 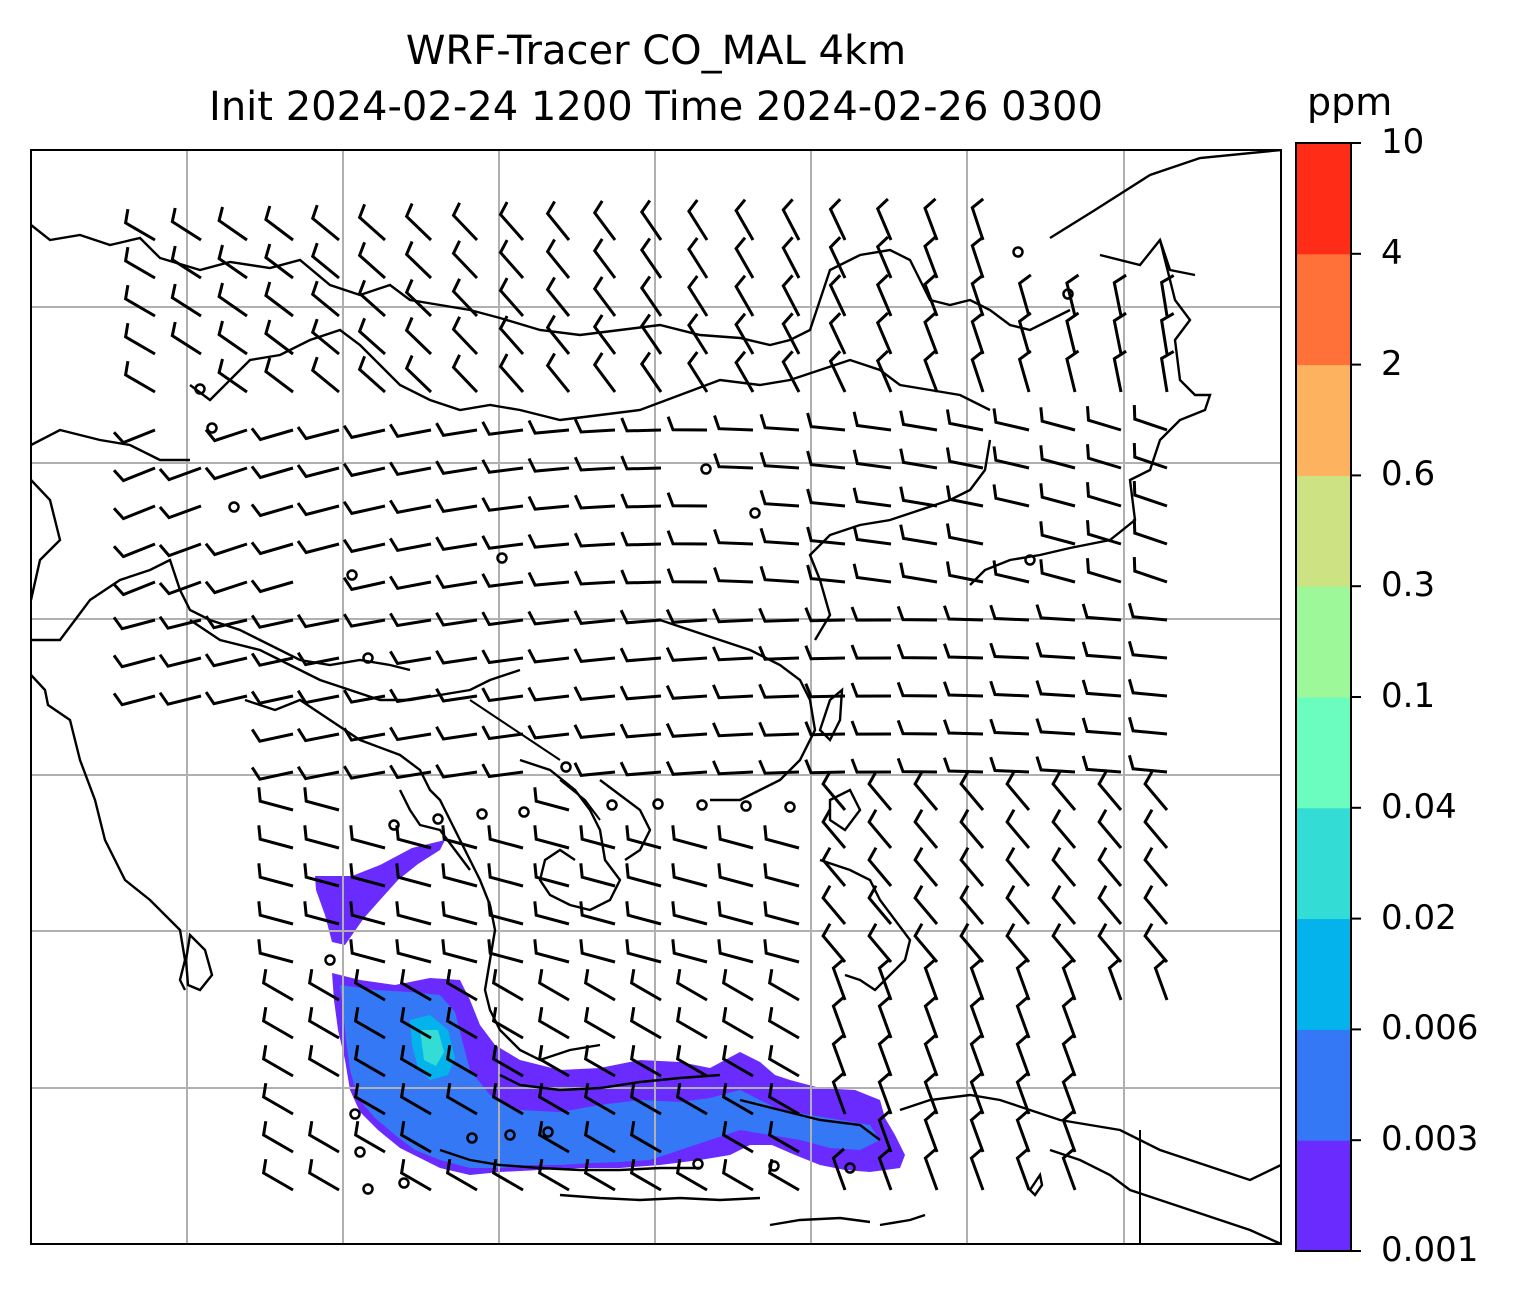 What do you see at coordinates (1408, 585) in the screenshot?
I see `colorbar-tick-label: 0.3` at bounding box center [1408, 585].